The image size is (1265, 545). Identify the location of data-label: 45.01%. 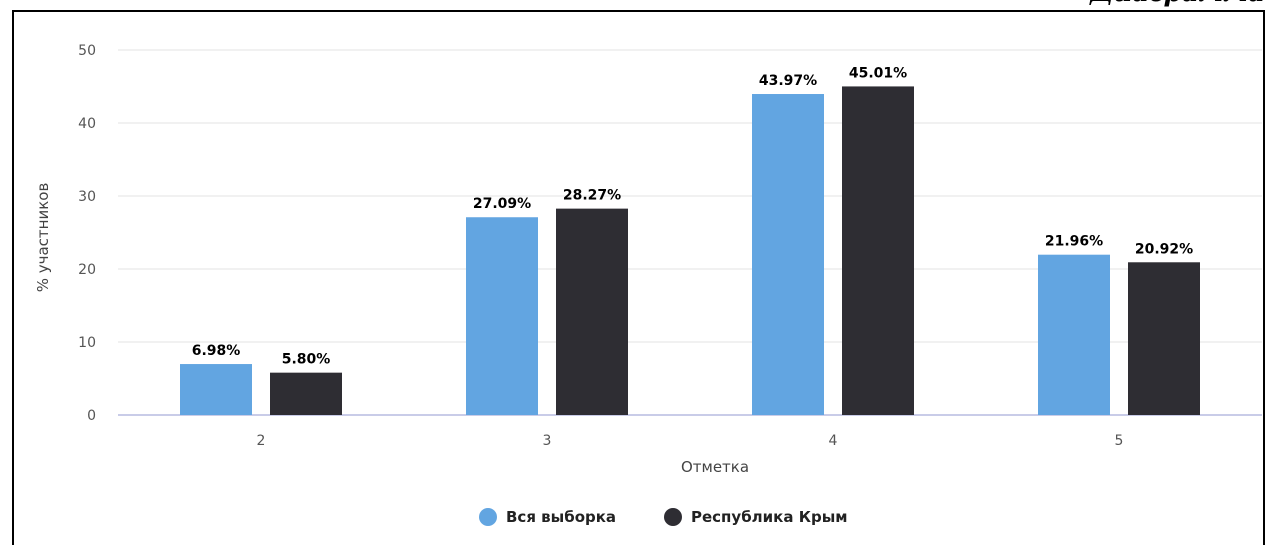
(878, 73).